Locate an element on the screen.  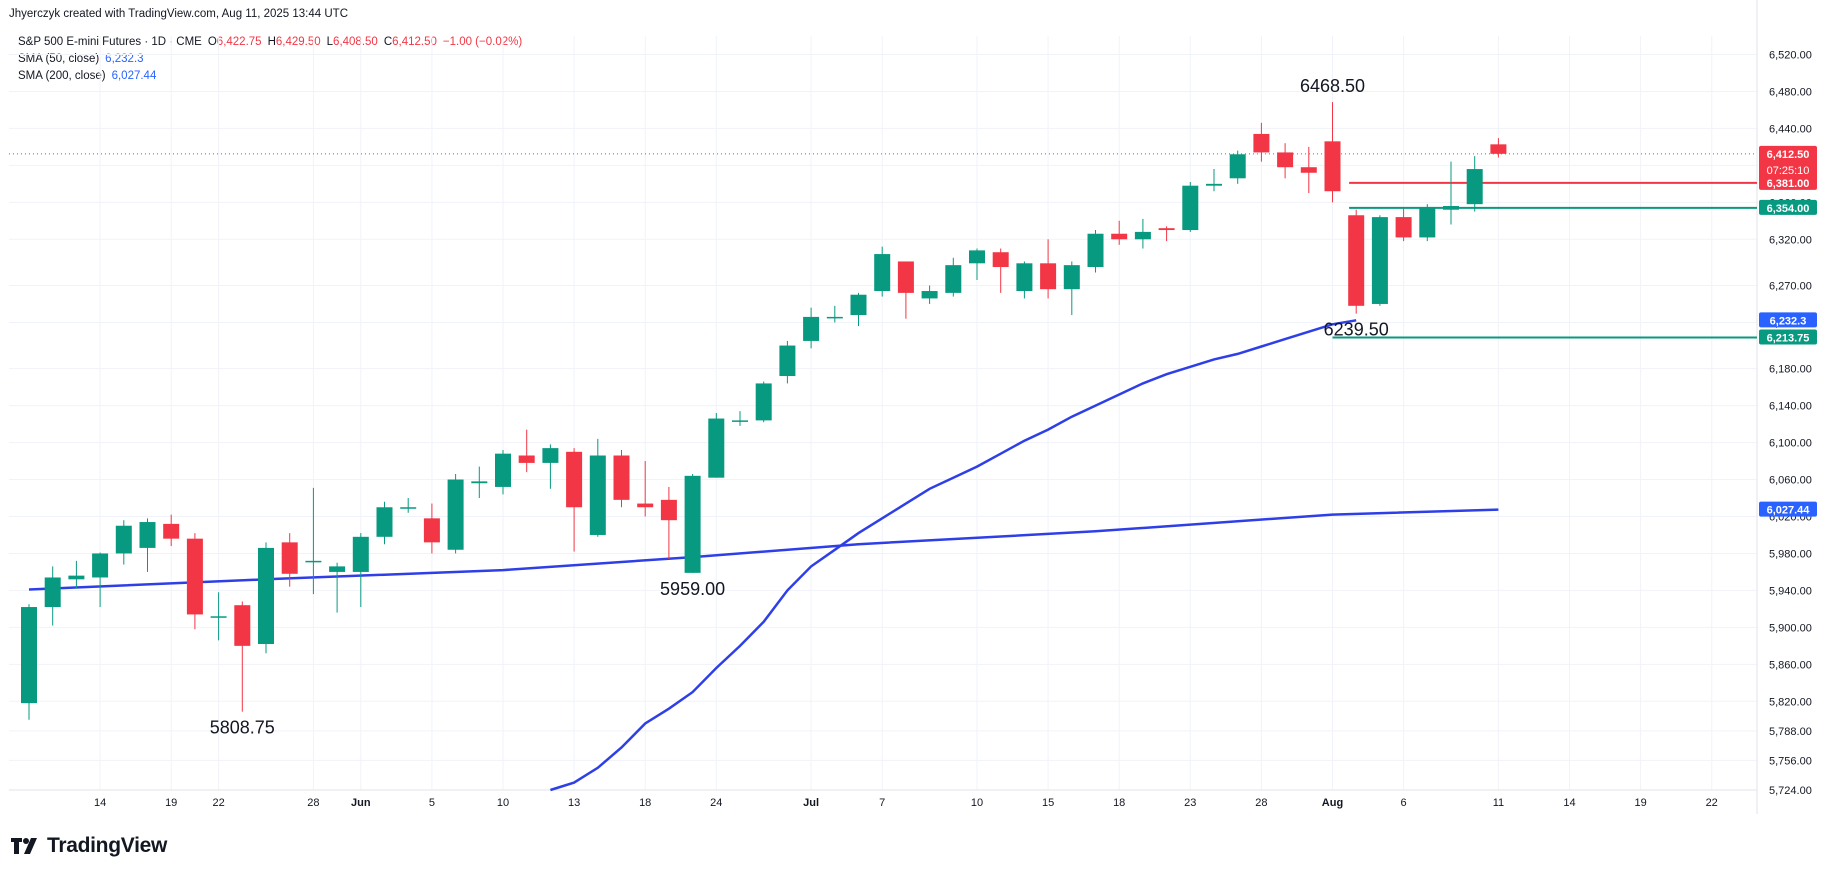
y-tick-label: 5,724.00 is located at coordinates (1790, 791).